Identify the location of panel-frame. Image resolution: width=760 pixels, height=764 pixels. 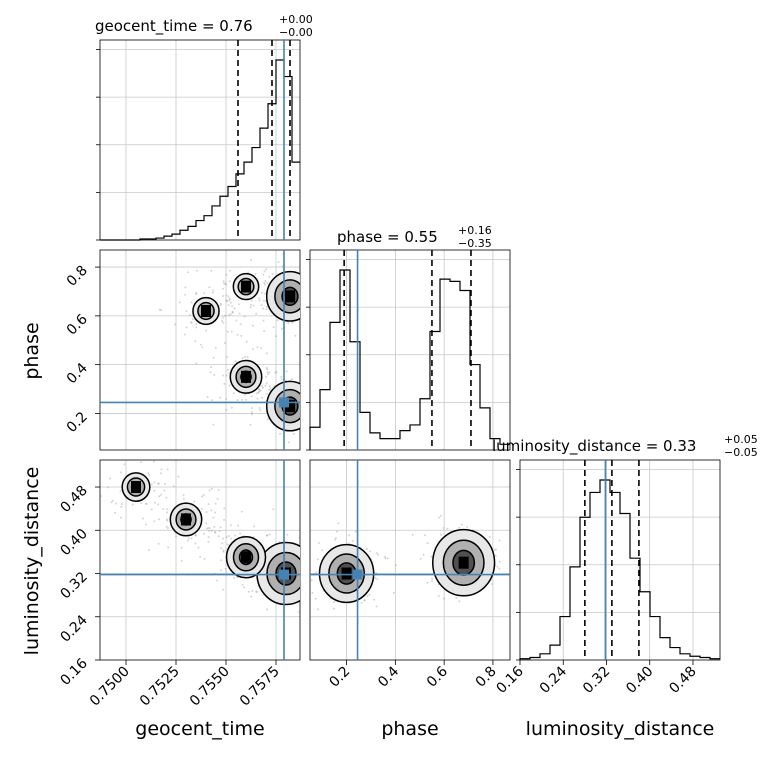
(410, 350).